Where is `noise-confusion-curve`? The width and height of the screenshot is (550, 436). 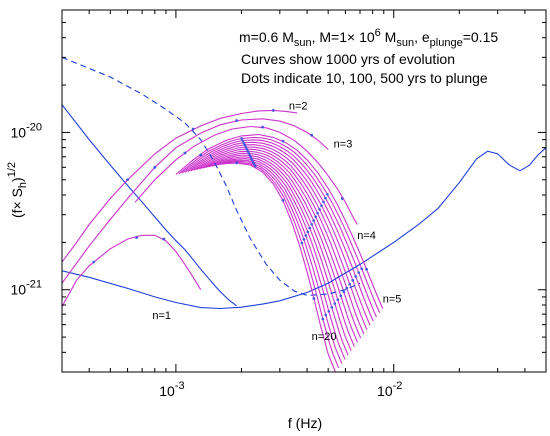 noise-confusion-curve is located at coordinates (149, 205).